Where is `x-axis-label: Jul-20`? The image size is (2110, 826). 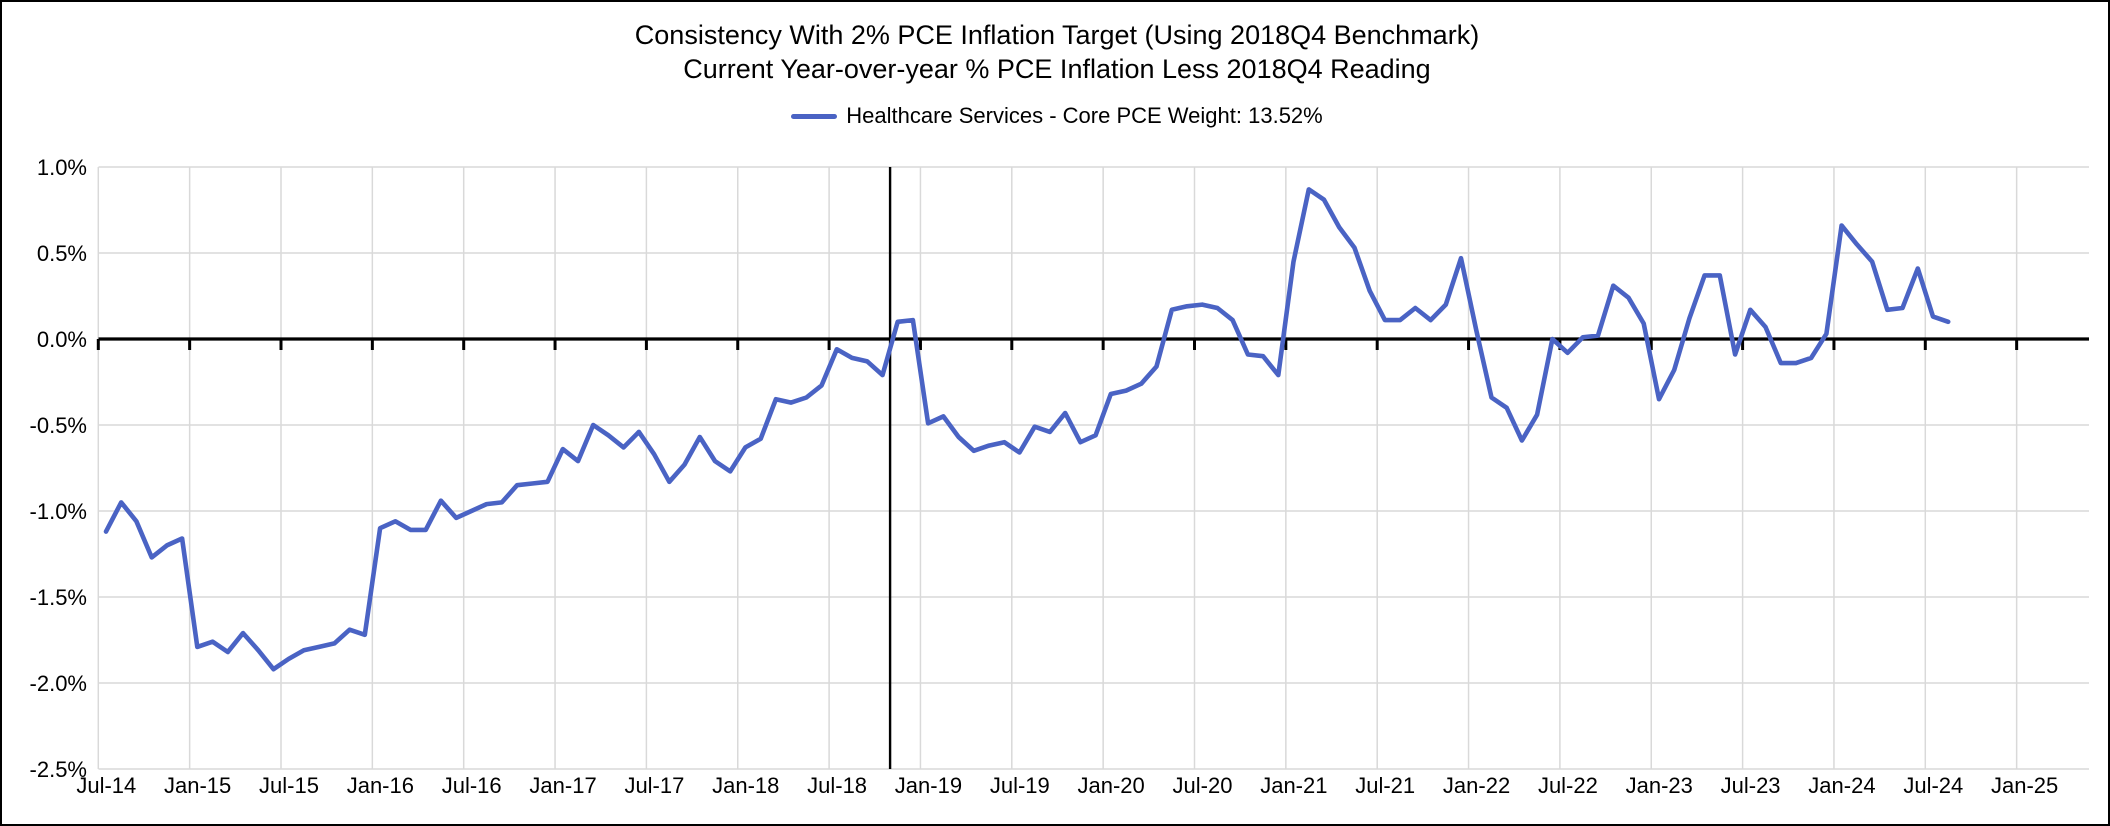
x-axis-label: Jul-20 is located at coordinates (1203, 785).